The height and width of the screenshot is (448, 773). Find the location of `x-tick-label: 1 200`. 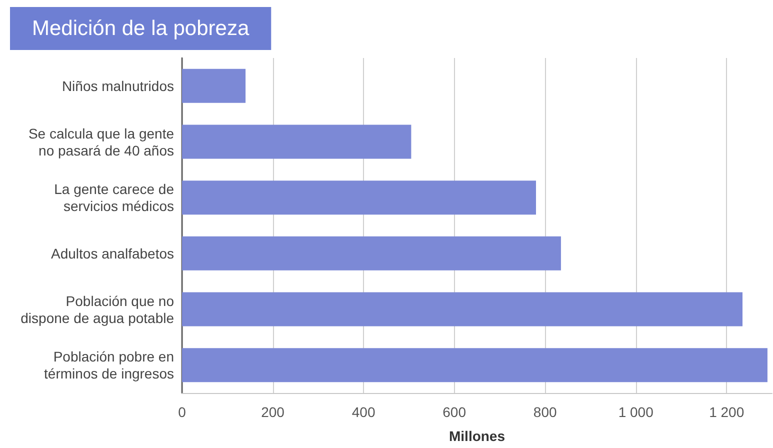

x-tick-label: 1 200 is located at coordinates (726, 412).